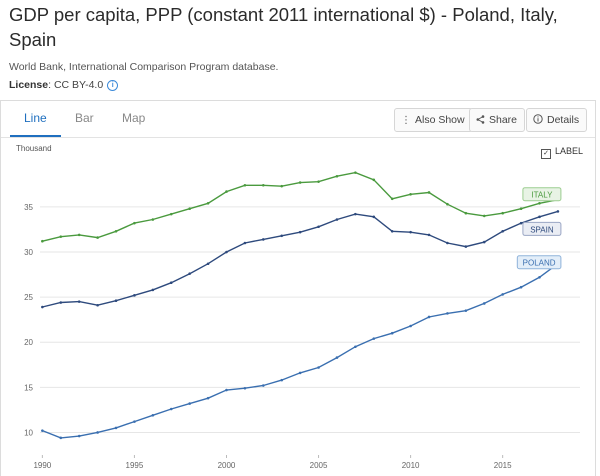  I want to click on x-tick-label: 2000, so click(227, 465).